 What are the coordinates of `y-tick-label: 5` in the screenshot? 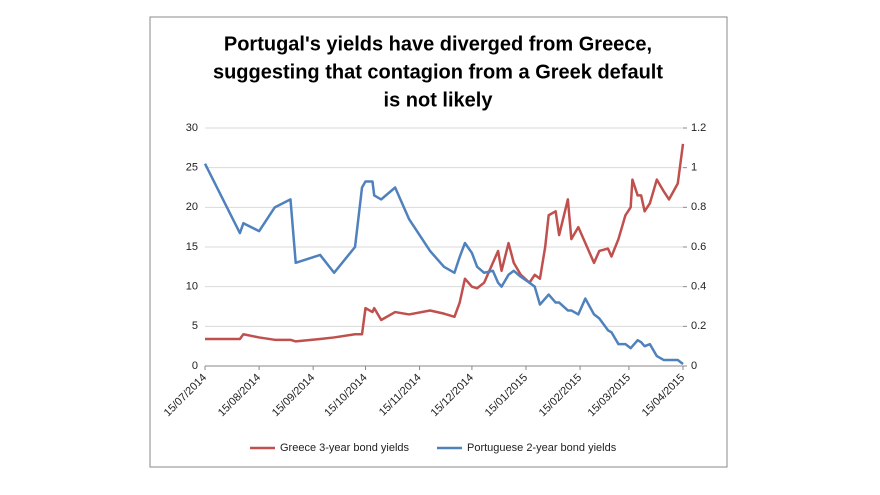 It's located at (195, 326).